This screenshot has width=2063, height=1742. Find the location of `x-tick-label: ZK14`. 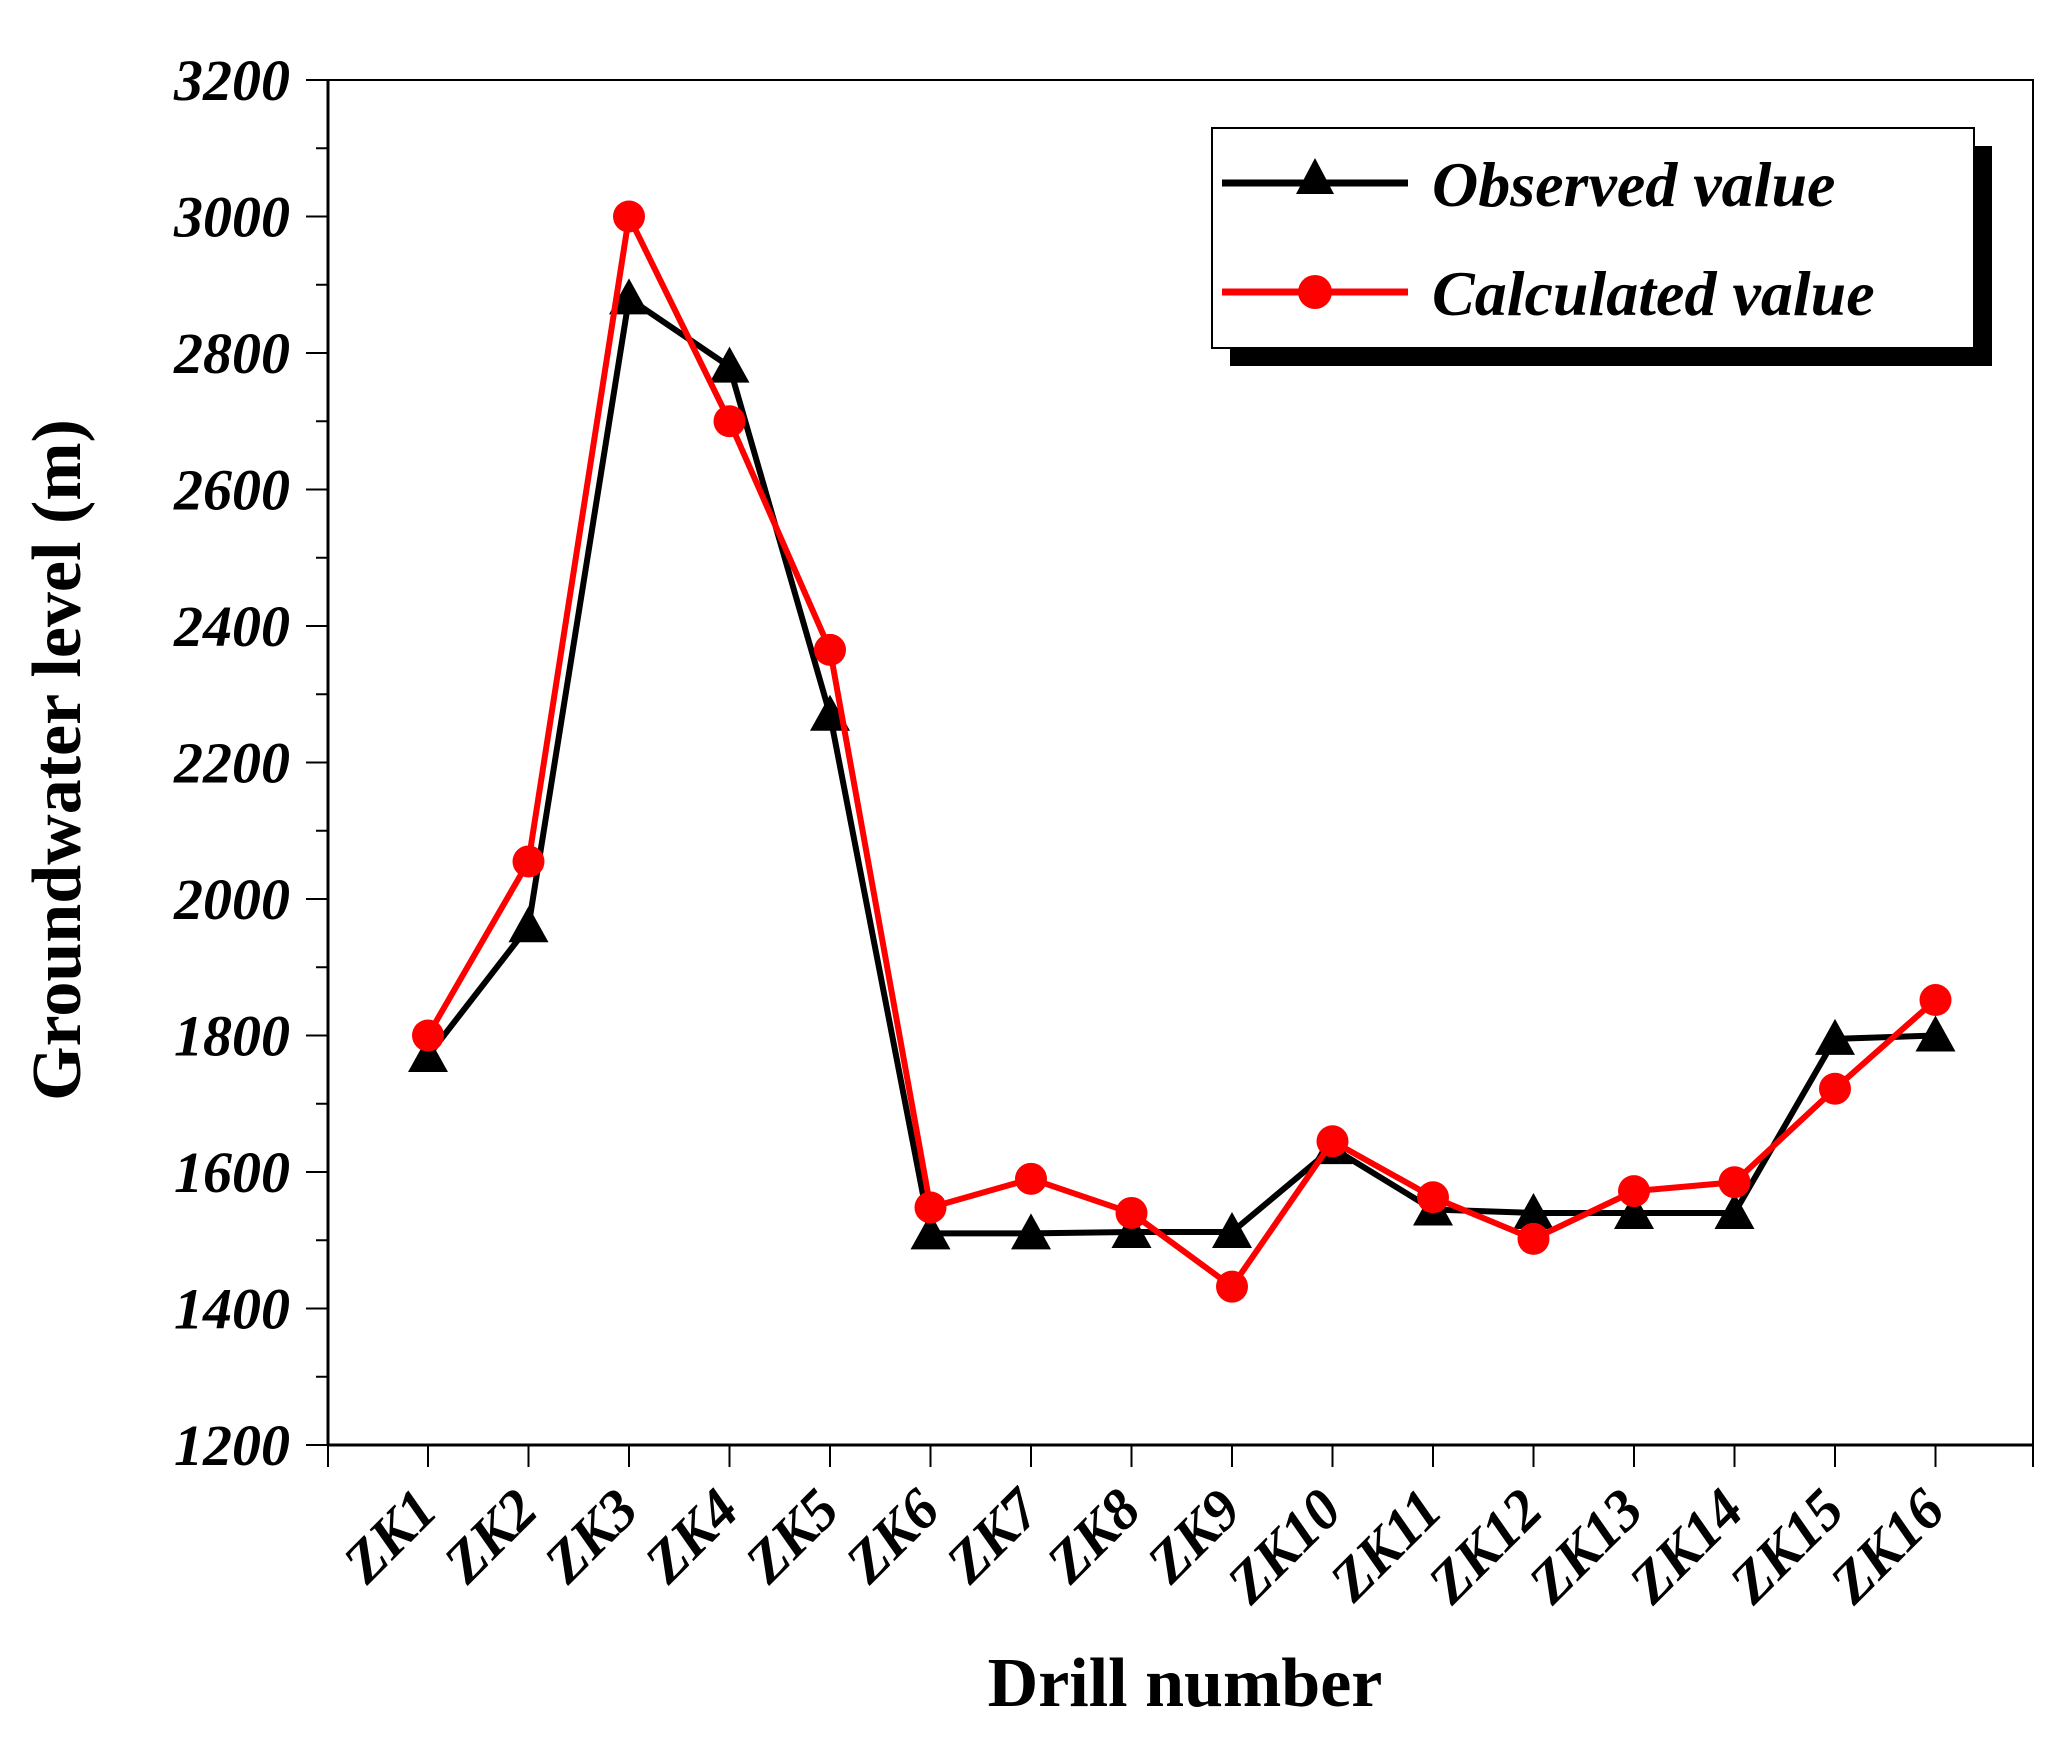

x-tick-label: ZK14 is located at coordinates (1686, 1546).